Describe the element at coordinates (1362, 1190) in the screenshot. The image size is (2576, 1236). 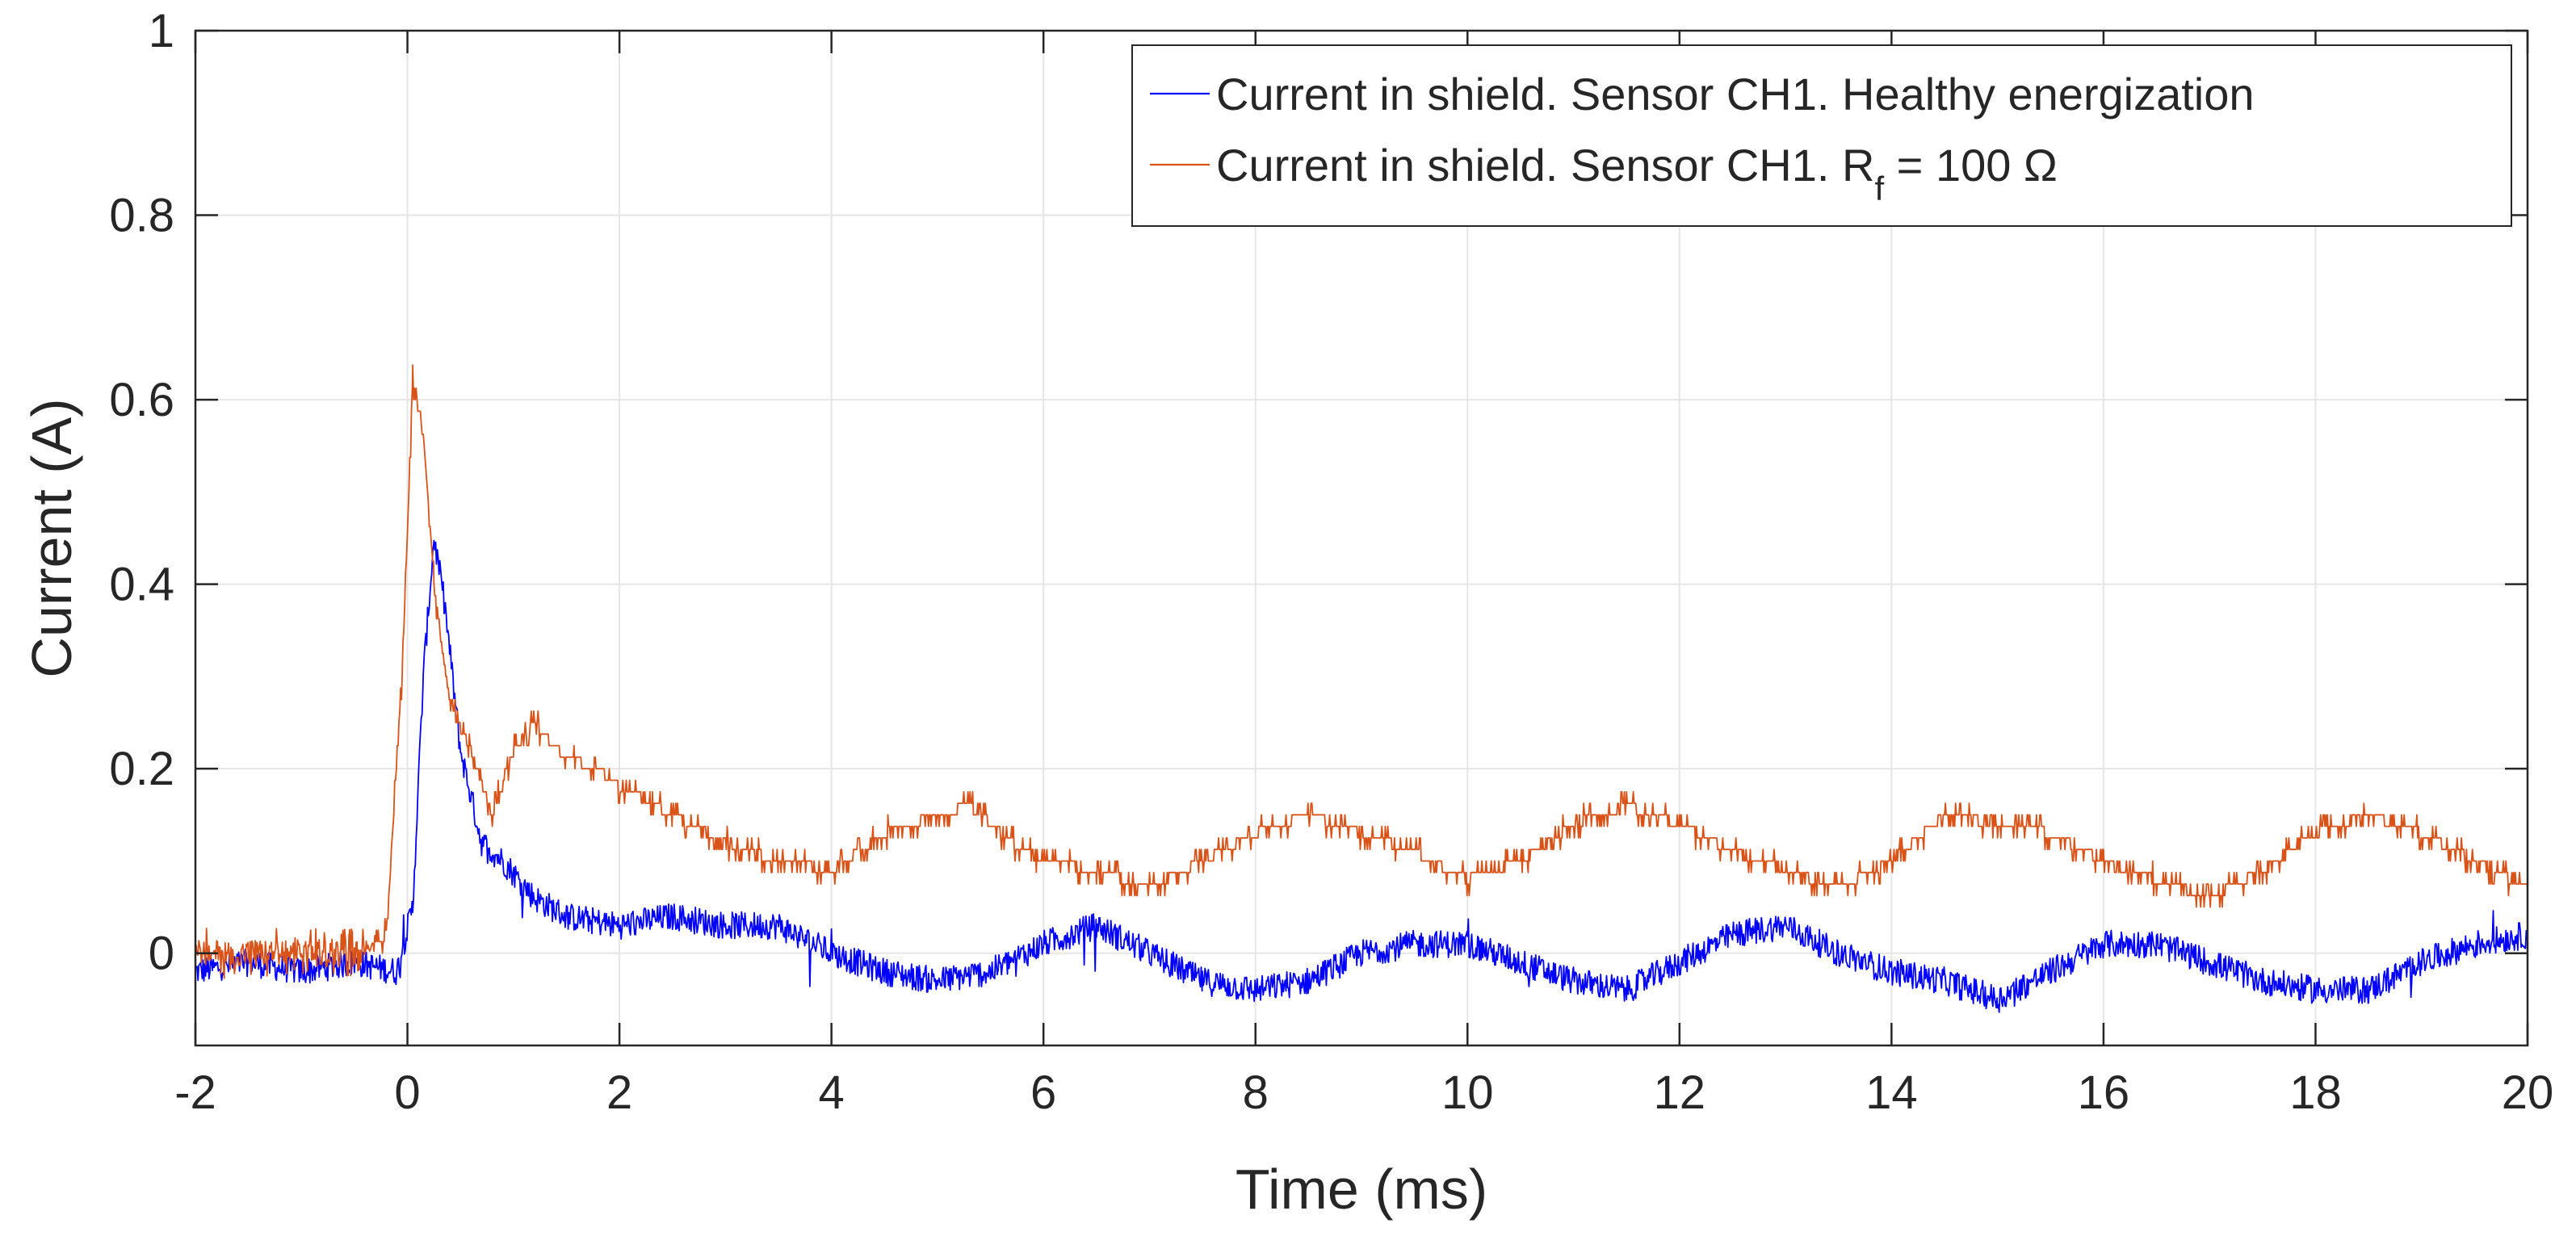
I see `x-axis-label: Time (ms)` at that location.